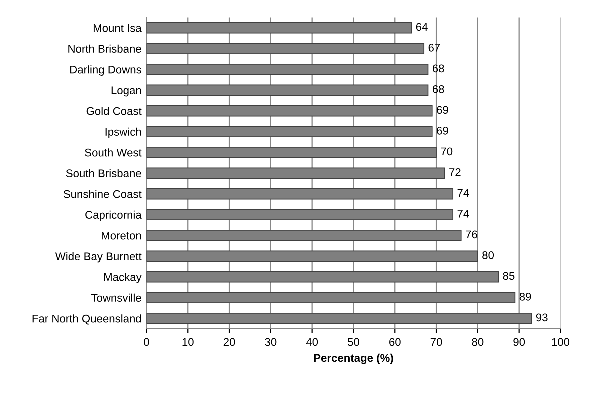 Image resolution: width=594 pixels, height=394 pixels. What do you see at coordinates (312, 342) in the screenshot?
I see `x-tick-label: 40` at bounding box center [312, 342].